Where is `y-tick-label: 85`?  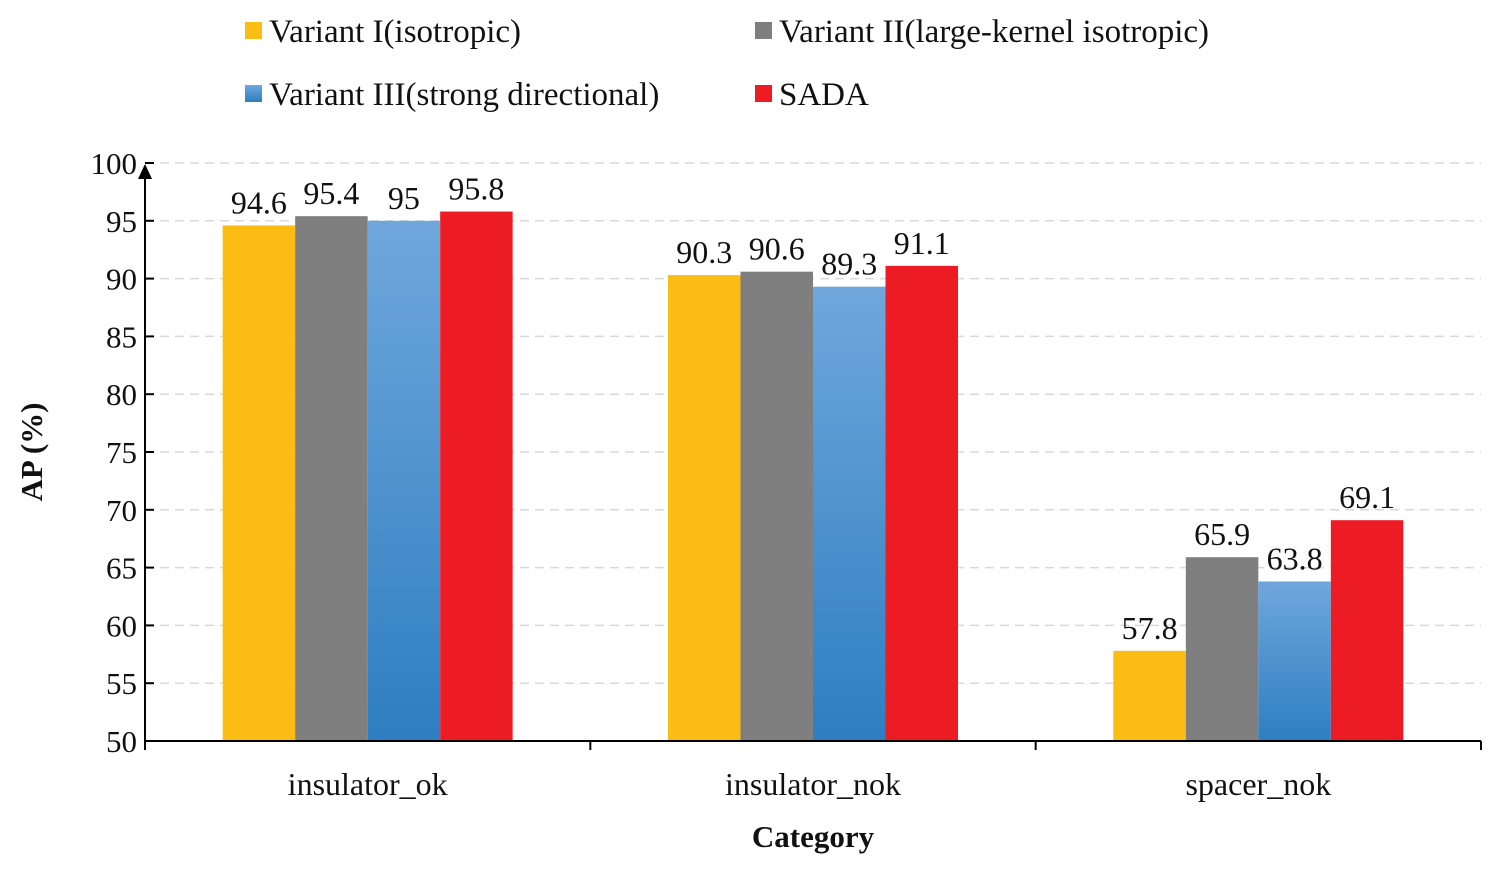 y-tick-label: 85 is located at coordinates (121, 336).